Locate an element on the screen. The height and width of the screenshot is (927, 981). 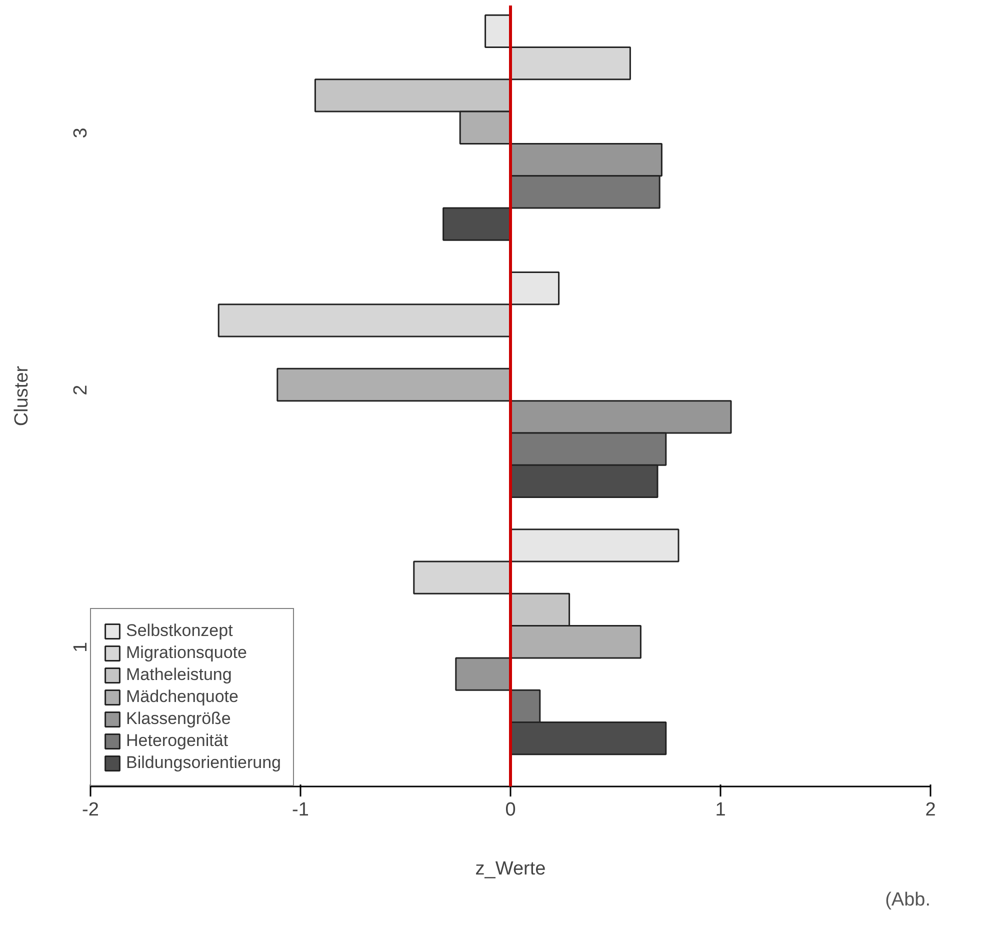
y-tick-label: 1 is located at coordinates (81, 647).